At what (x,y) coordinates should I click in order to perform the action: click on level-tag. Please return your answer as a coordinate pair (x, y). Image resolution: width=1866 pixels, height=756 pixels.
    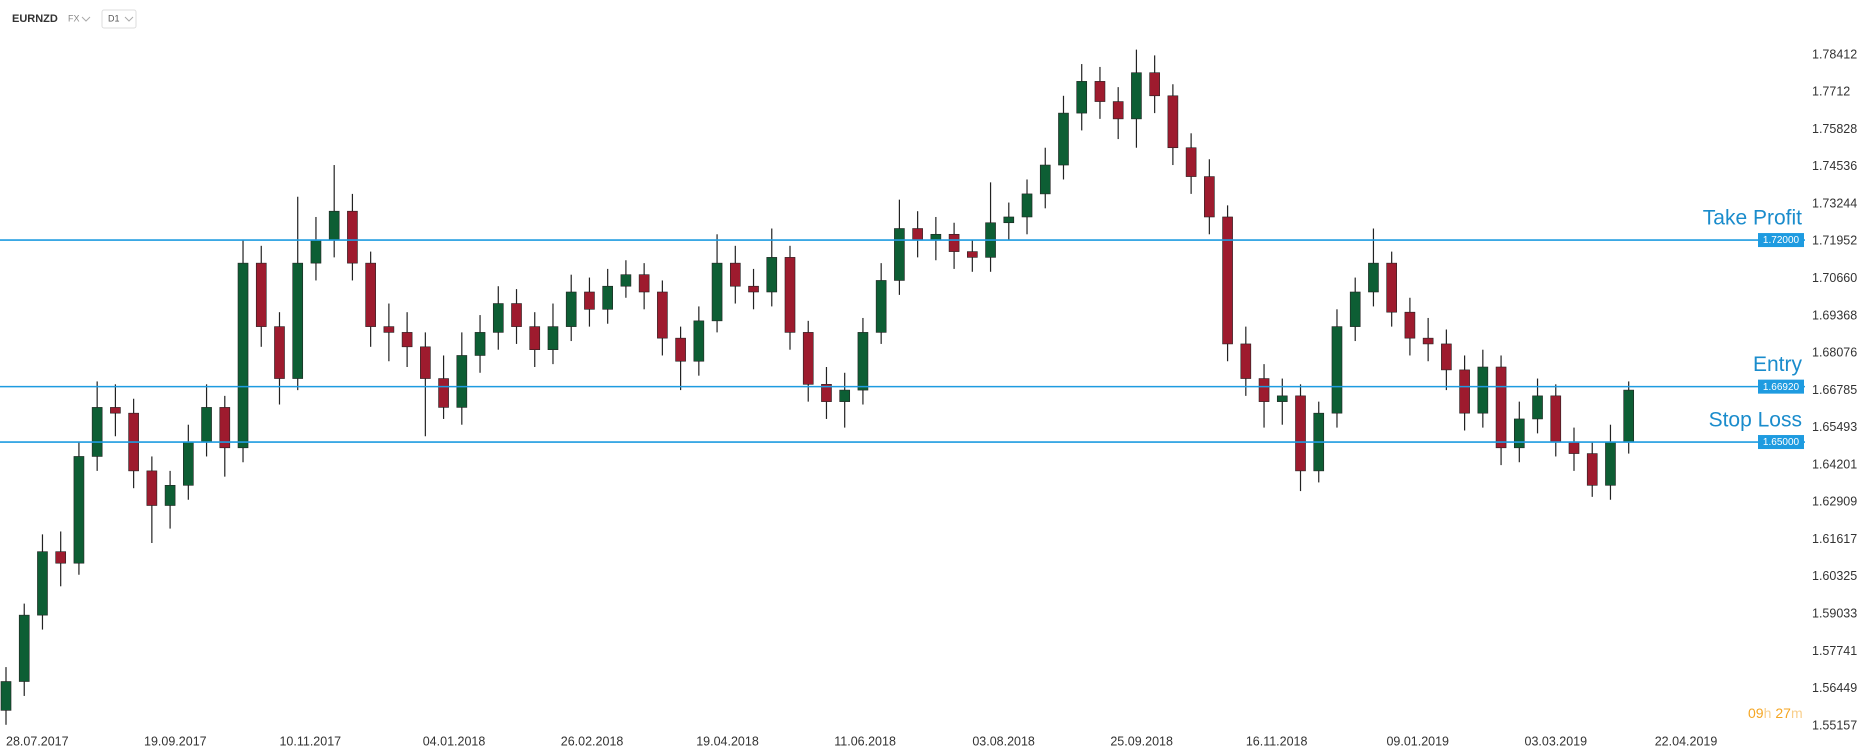
    Looking at the image, I should click on (1781, 386).